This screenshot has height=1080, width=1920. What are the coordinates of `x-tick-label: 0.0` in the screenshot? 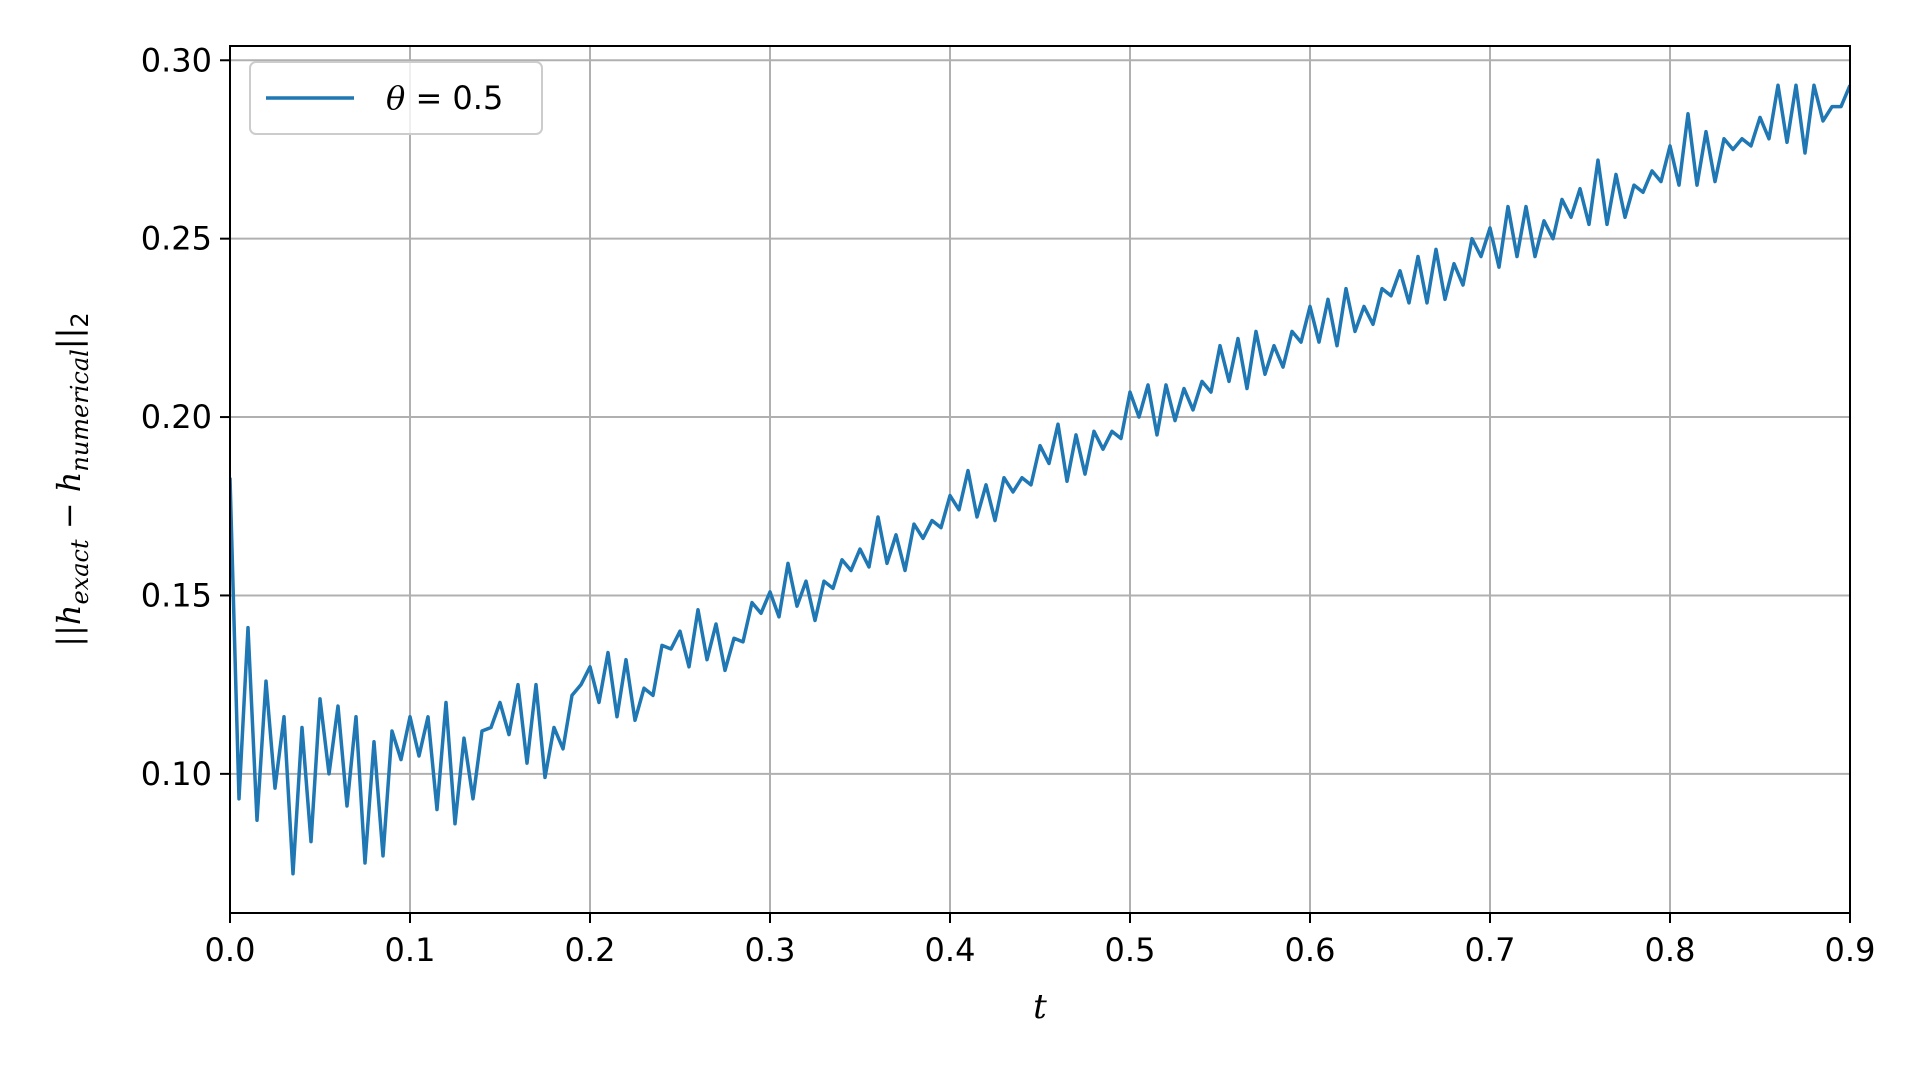 It's located at (230, 950).